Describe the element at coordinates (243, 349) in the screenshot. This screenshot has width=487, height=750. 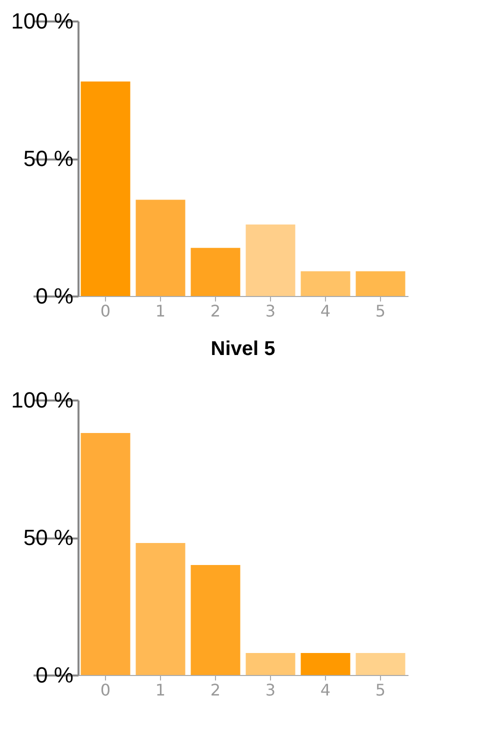
I see `chart-title: Nivel 5` at that location.